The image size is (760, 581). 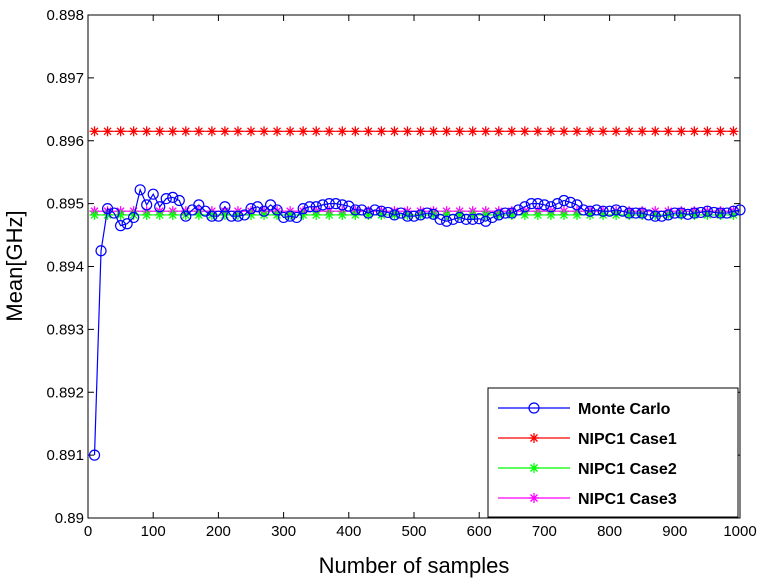 What do you see at coordinates (479, 531) in the screenshot?
I see `x-tick-label: 600` at bounding box center [479, 531].